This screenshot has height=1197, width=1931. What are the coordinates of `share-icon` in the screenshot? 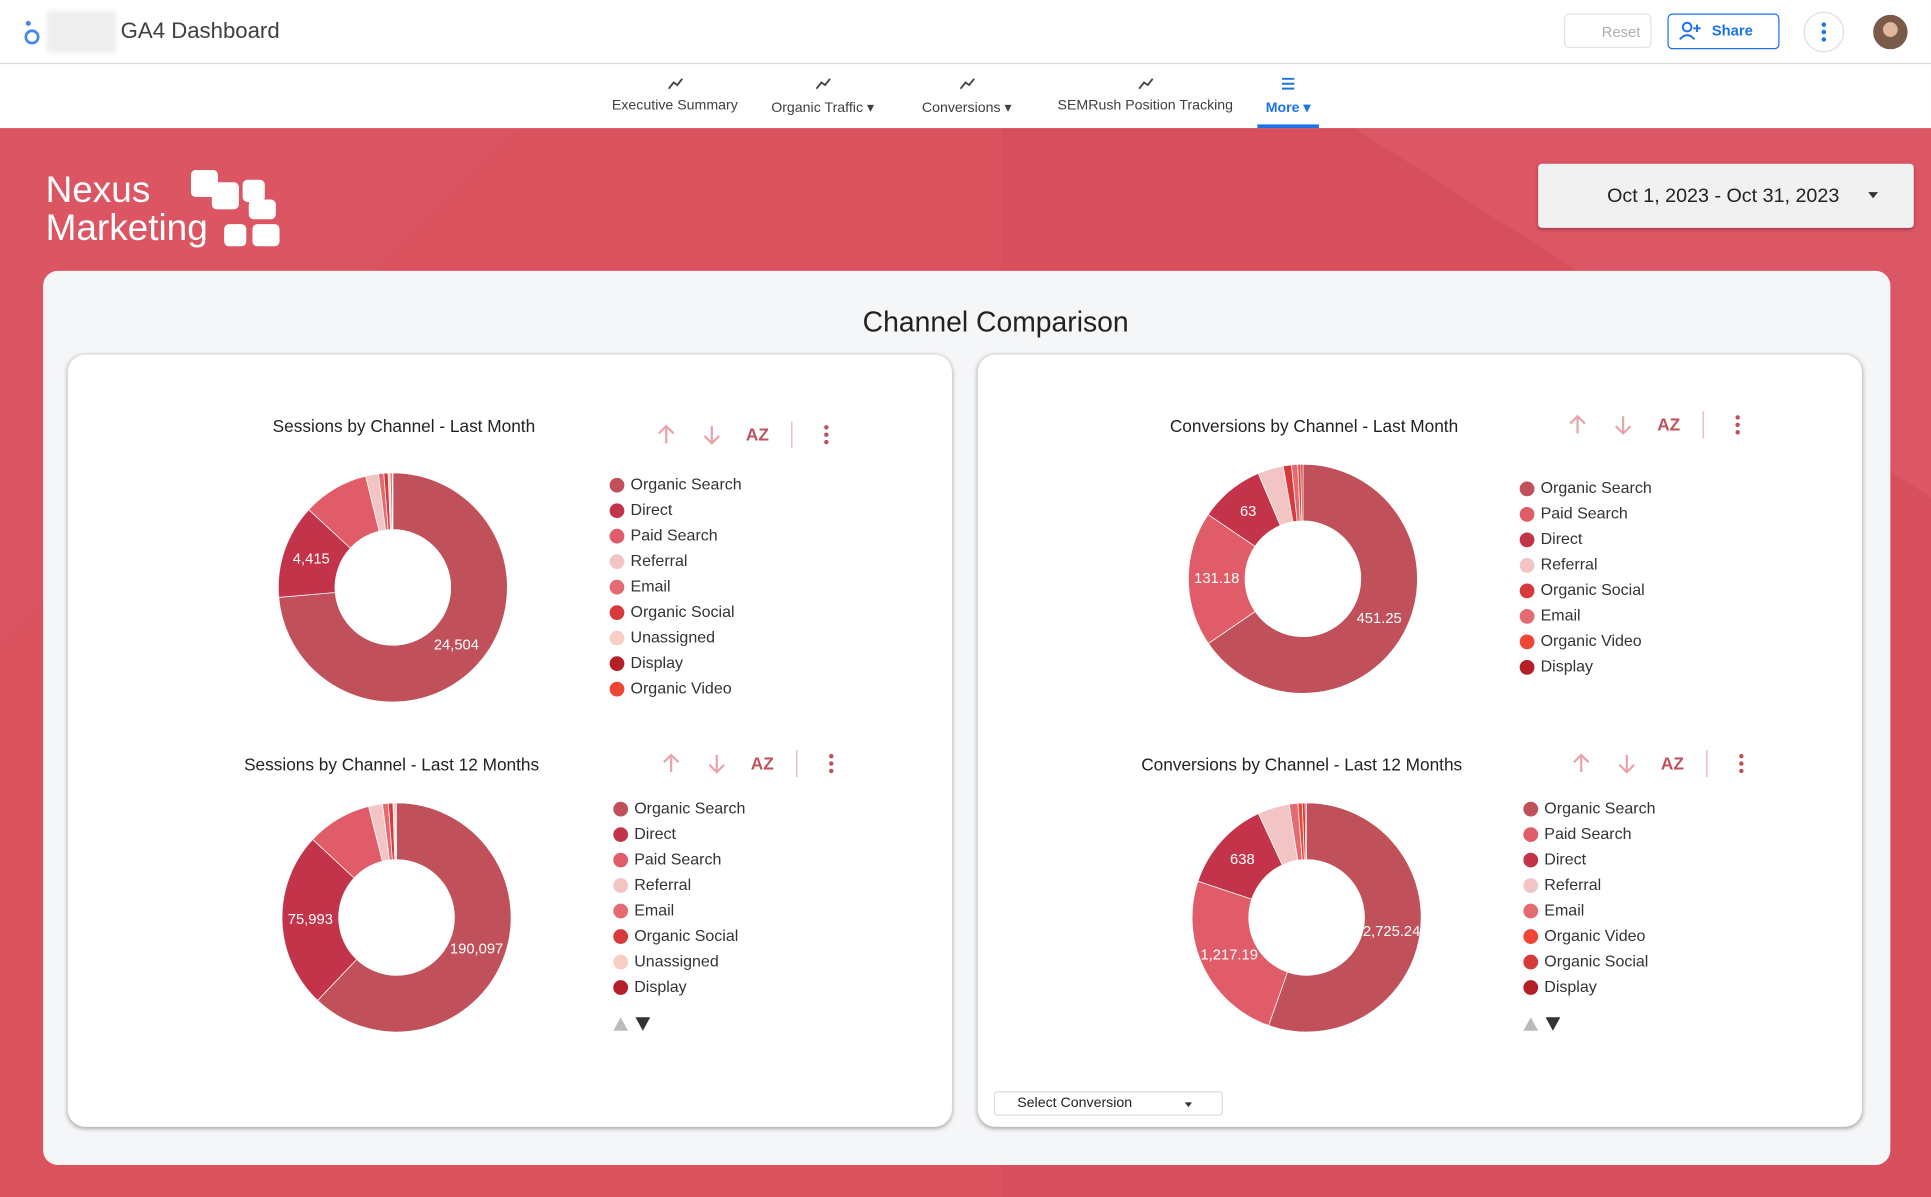 It's located at (1690, 31).